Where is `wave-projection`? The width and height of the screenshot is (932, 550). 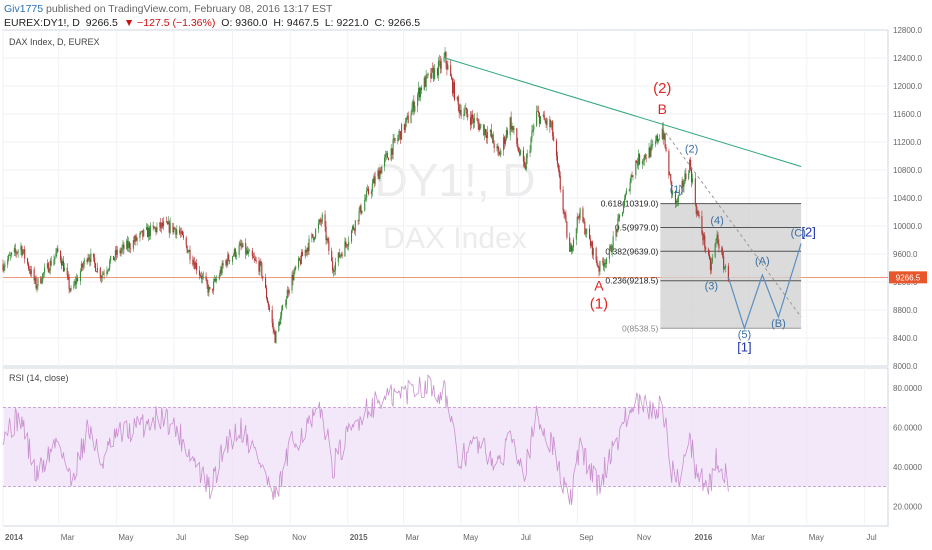 wave-projection is located at coordinates (731, 229).